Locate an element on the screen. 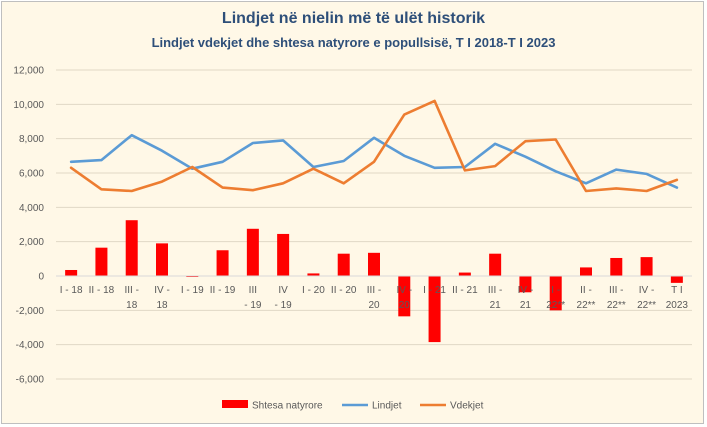 Image resolution: width=707 pixels, height=427 pixels. legend: Shtesa natyrore Lindjet Vdekjet is located at coordinates (353, 406).